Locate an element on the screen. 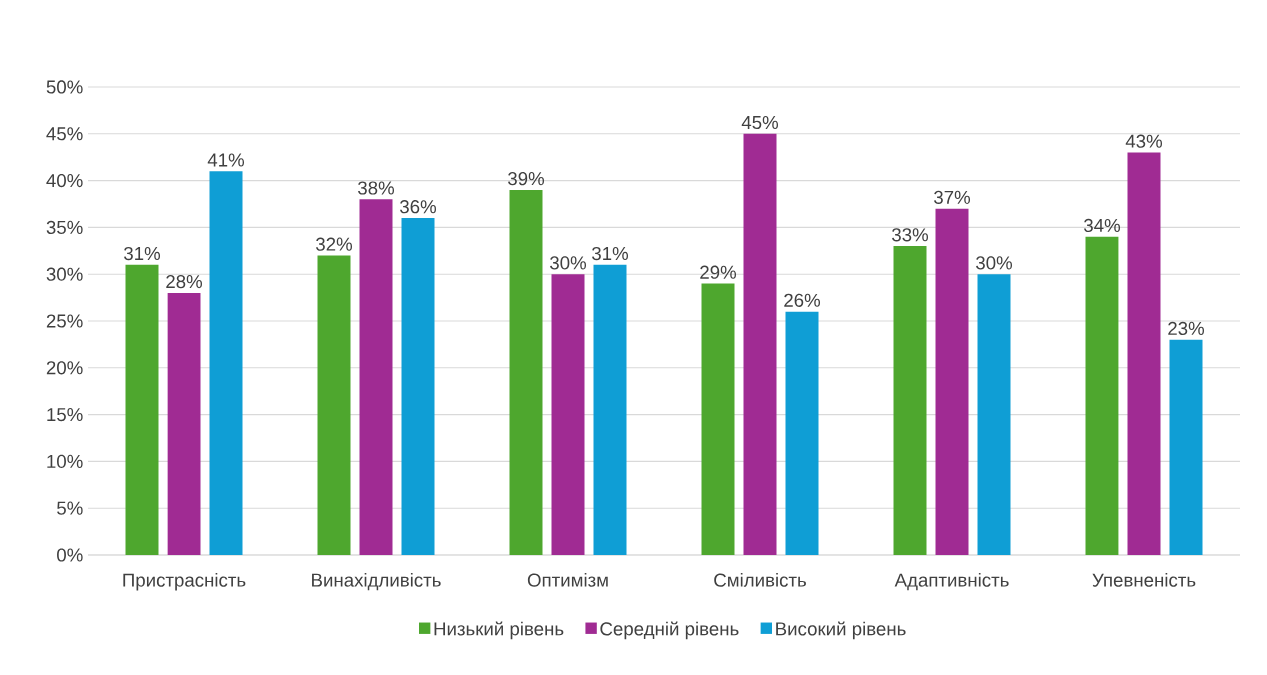  y-tick-label: 45% is located at coordinates (64, 134).